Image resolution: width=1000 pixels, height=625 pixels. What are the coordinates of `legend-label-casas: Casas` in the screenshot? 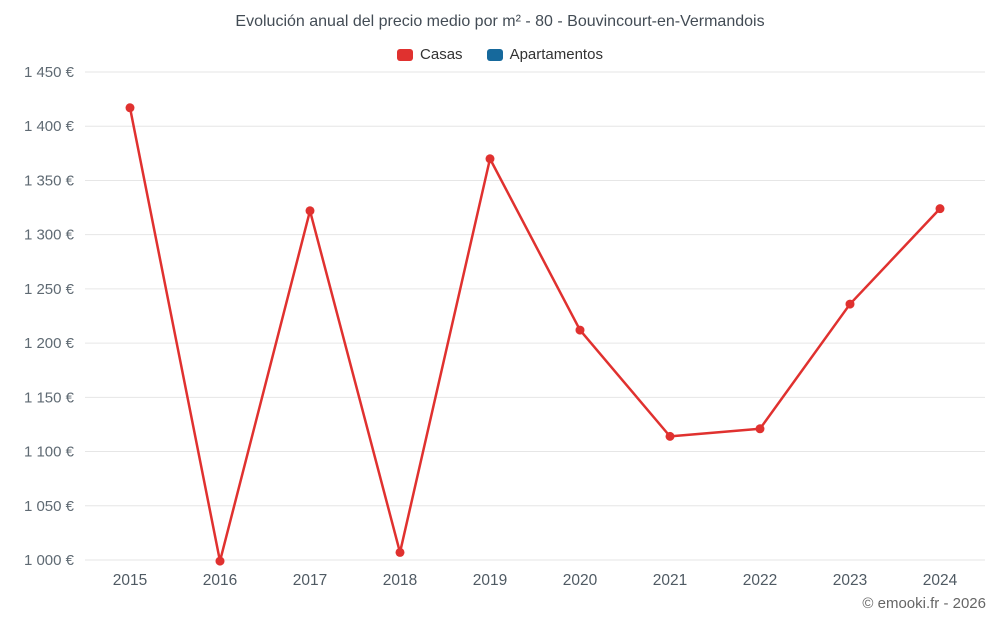 It's located at (441, 54).